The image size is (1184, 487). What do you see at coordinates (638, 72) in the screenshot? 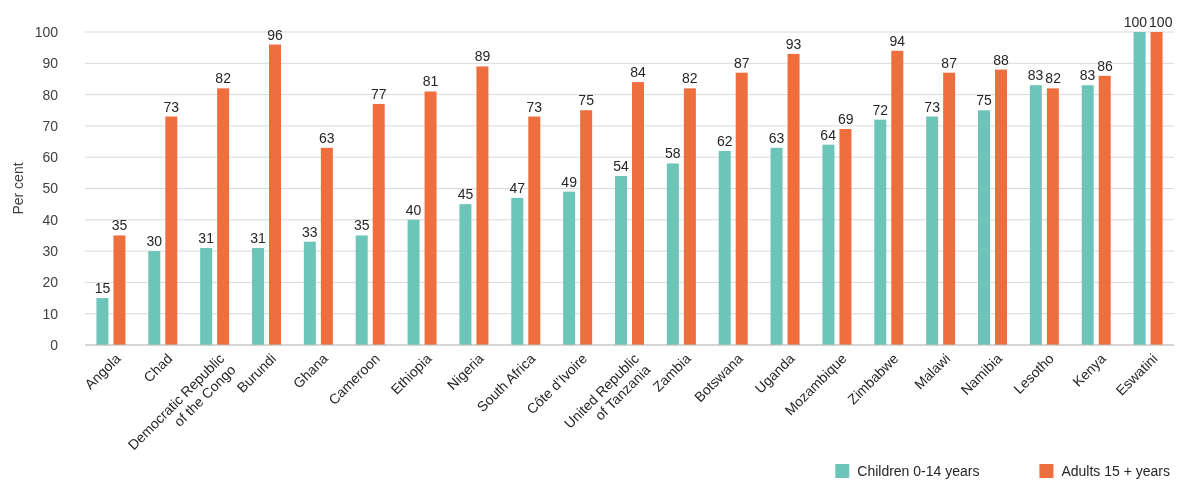
I see `data-label: 84` at bounding box center [638, 72].